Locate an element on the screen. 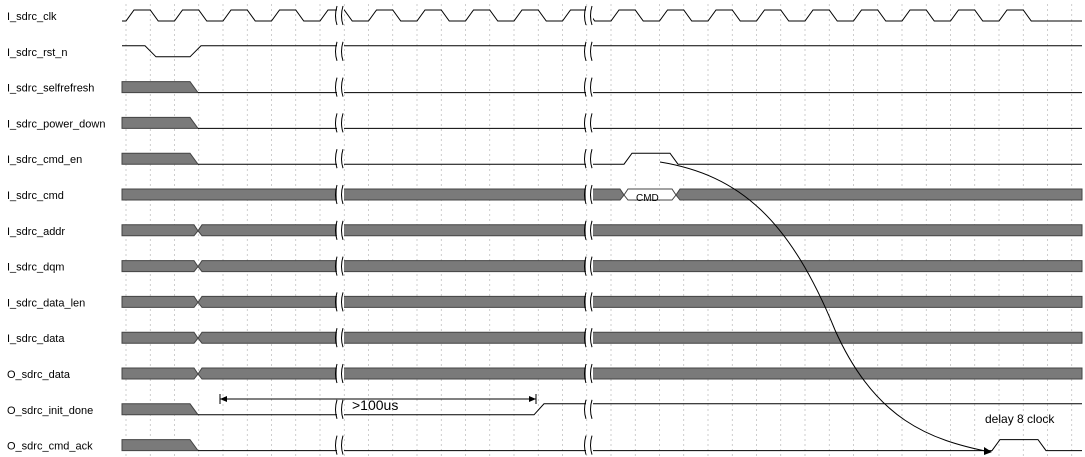  signal-label: O_sdrc_data is located at coordinates (39, 375).